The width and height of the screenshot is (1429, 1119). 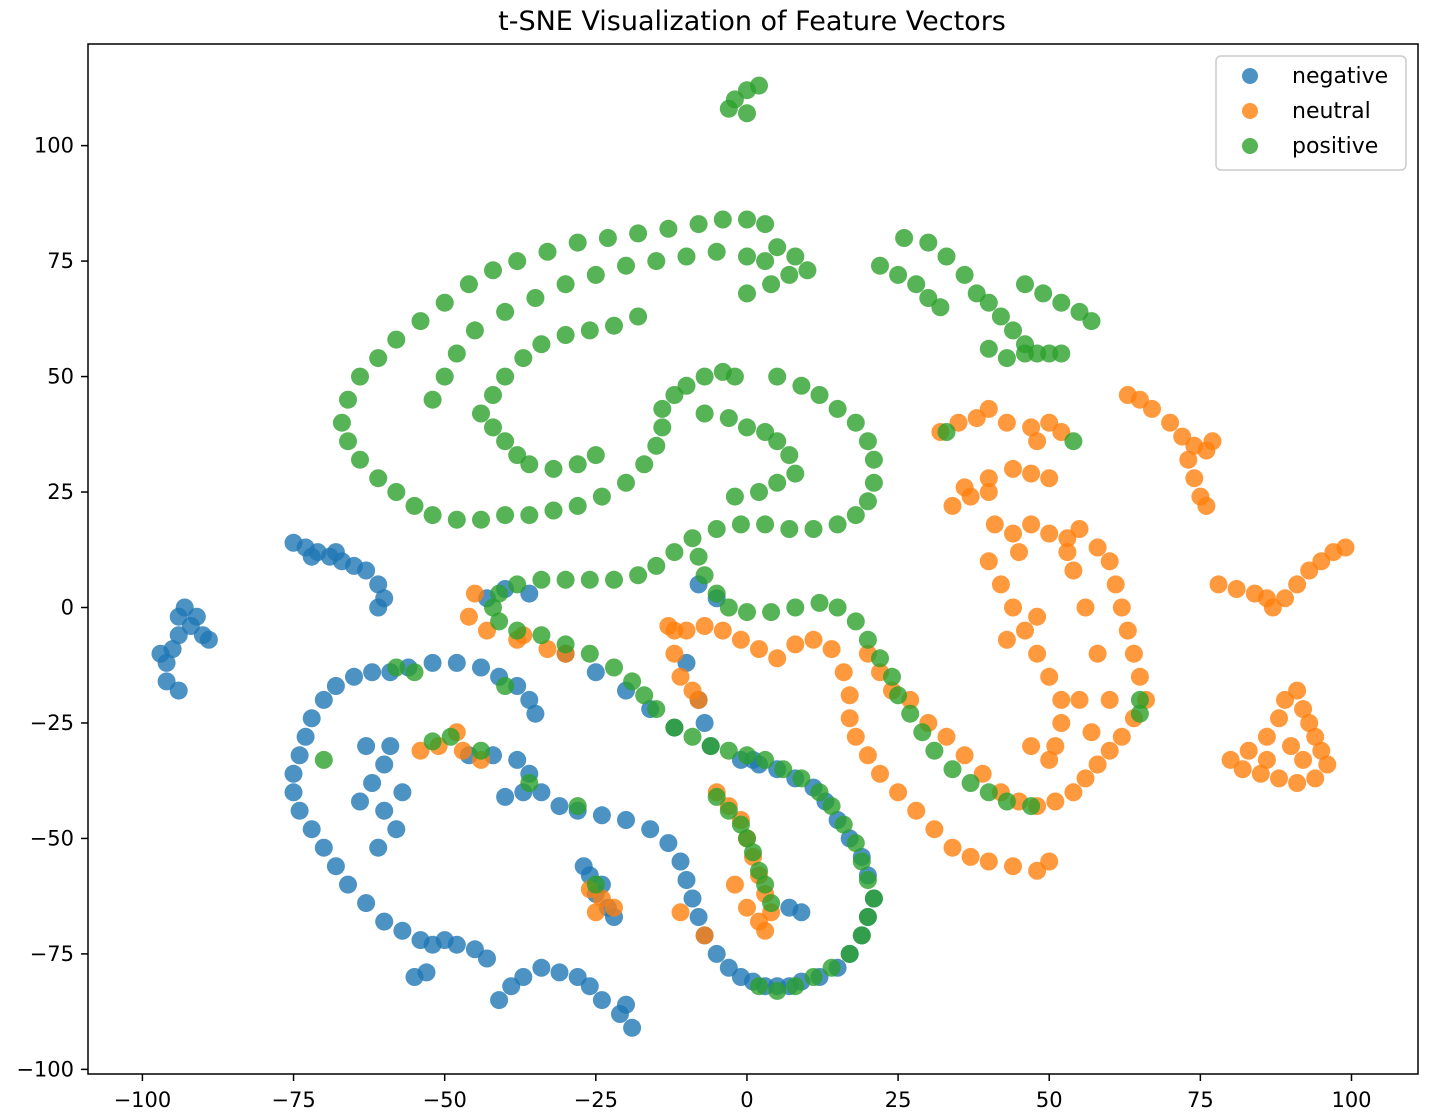 What do you see at coordinates (52, 838) in the screenshot?
I see `y-tick-label: −50` at bounding box center [52, 838].